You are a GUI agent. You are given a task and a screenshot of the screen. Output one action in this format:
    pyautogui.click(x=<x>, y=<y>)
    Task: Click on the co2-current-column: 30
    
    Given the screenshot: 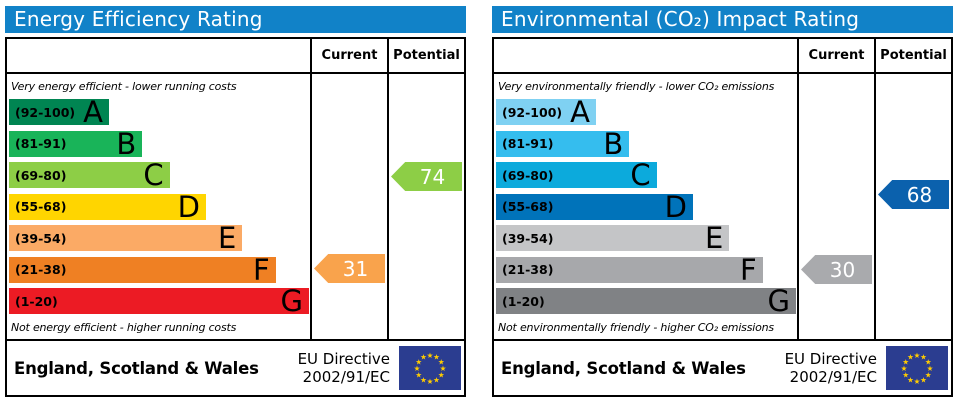 What is the action you would take?
    pyautogui.click(x=835, y=206)
    